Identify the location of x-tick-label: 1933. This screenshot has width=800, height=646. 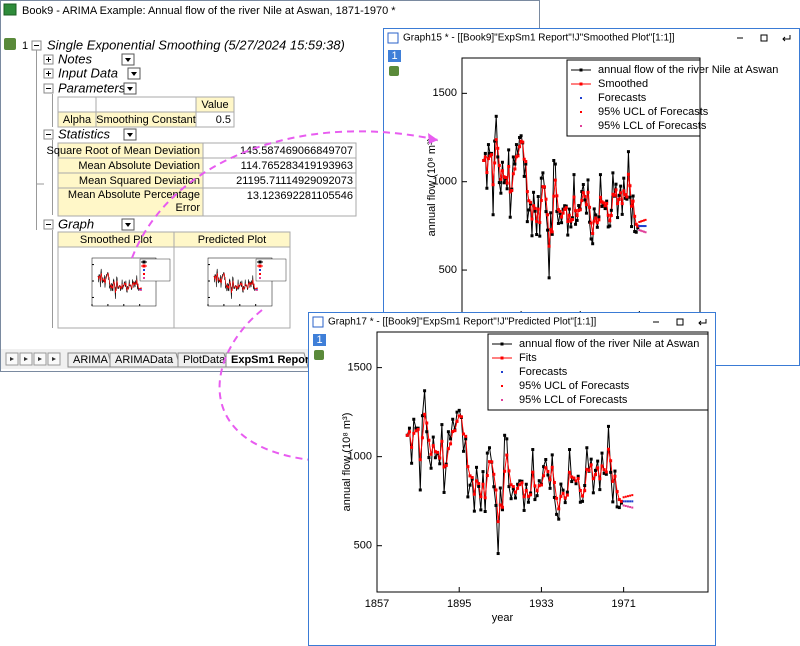
(541, 604).